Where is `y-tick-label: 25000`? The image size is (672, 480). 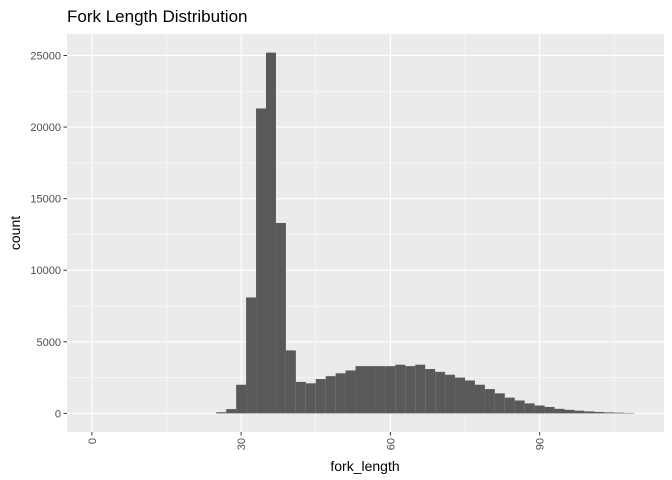
y-tick-label: 25000 is located at coordinates (45, 56).